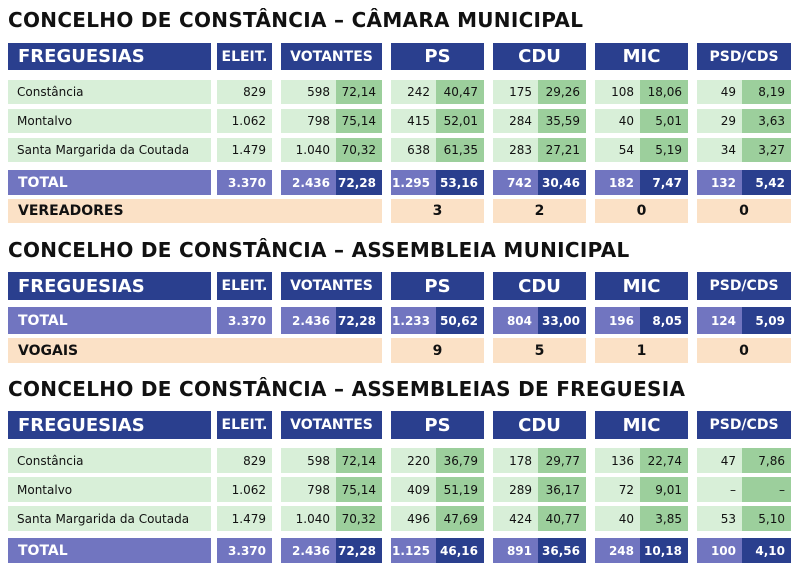 The height and width of the screenshot is (571, 800). What do you see at coordinates (195, 350) in the screenshot?
I see `seats-label: VOGAIS` at bounding box center [195, 350].